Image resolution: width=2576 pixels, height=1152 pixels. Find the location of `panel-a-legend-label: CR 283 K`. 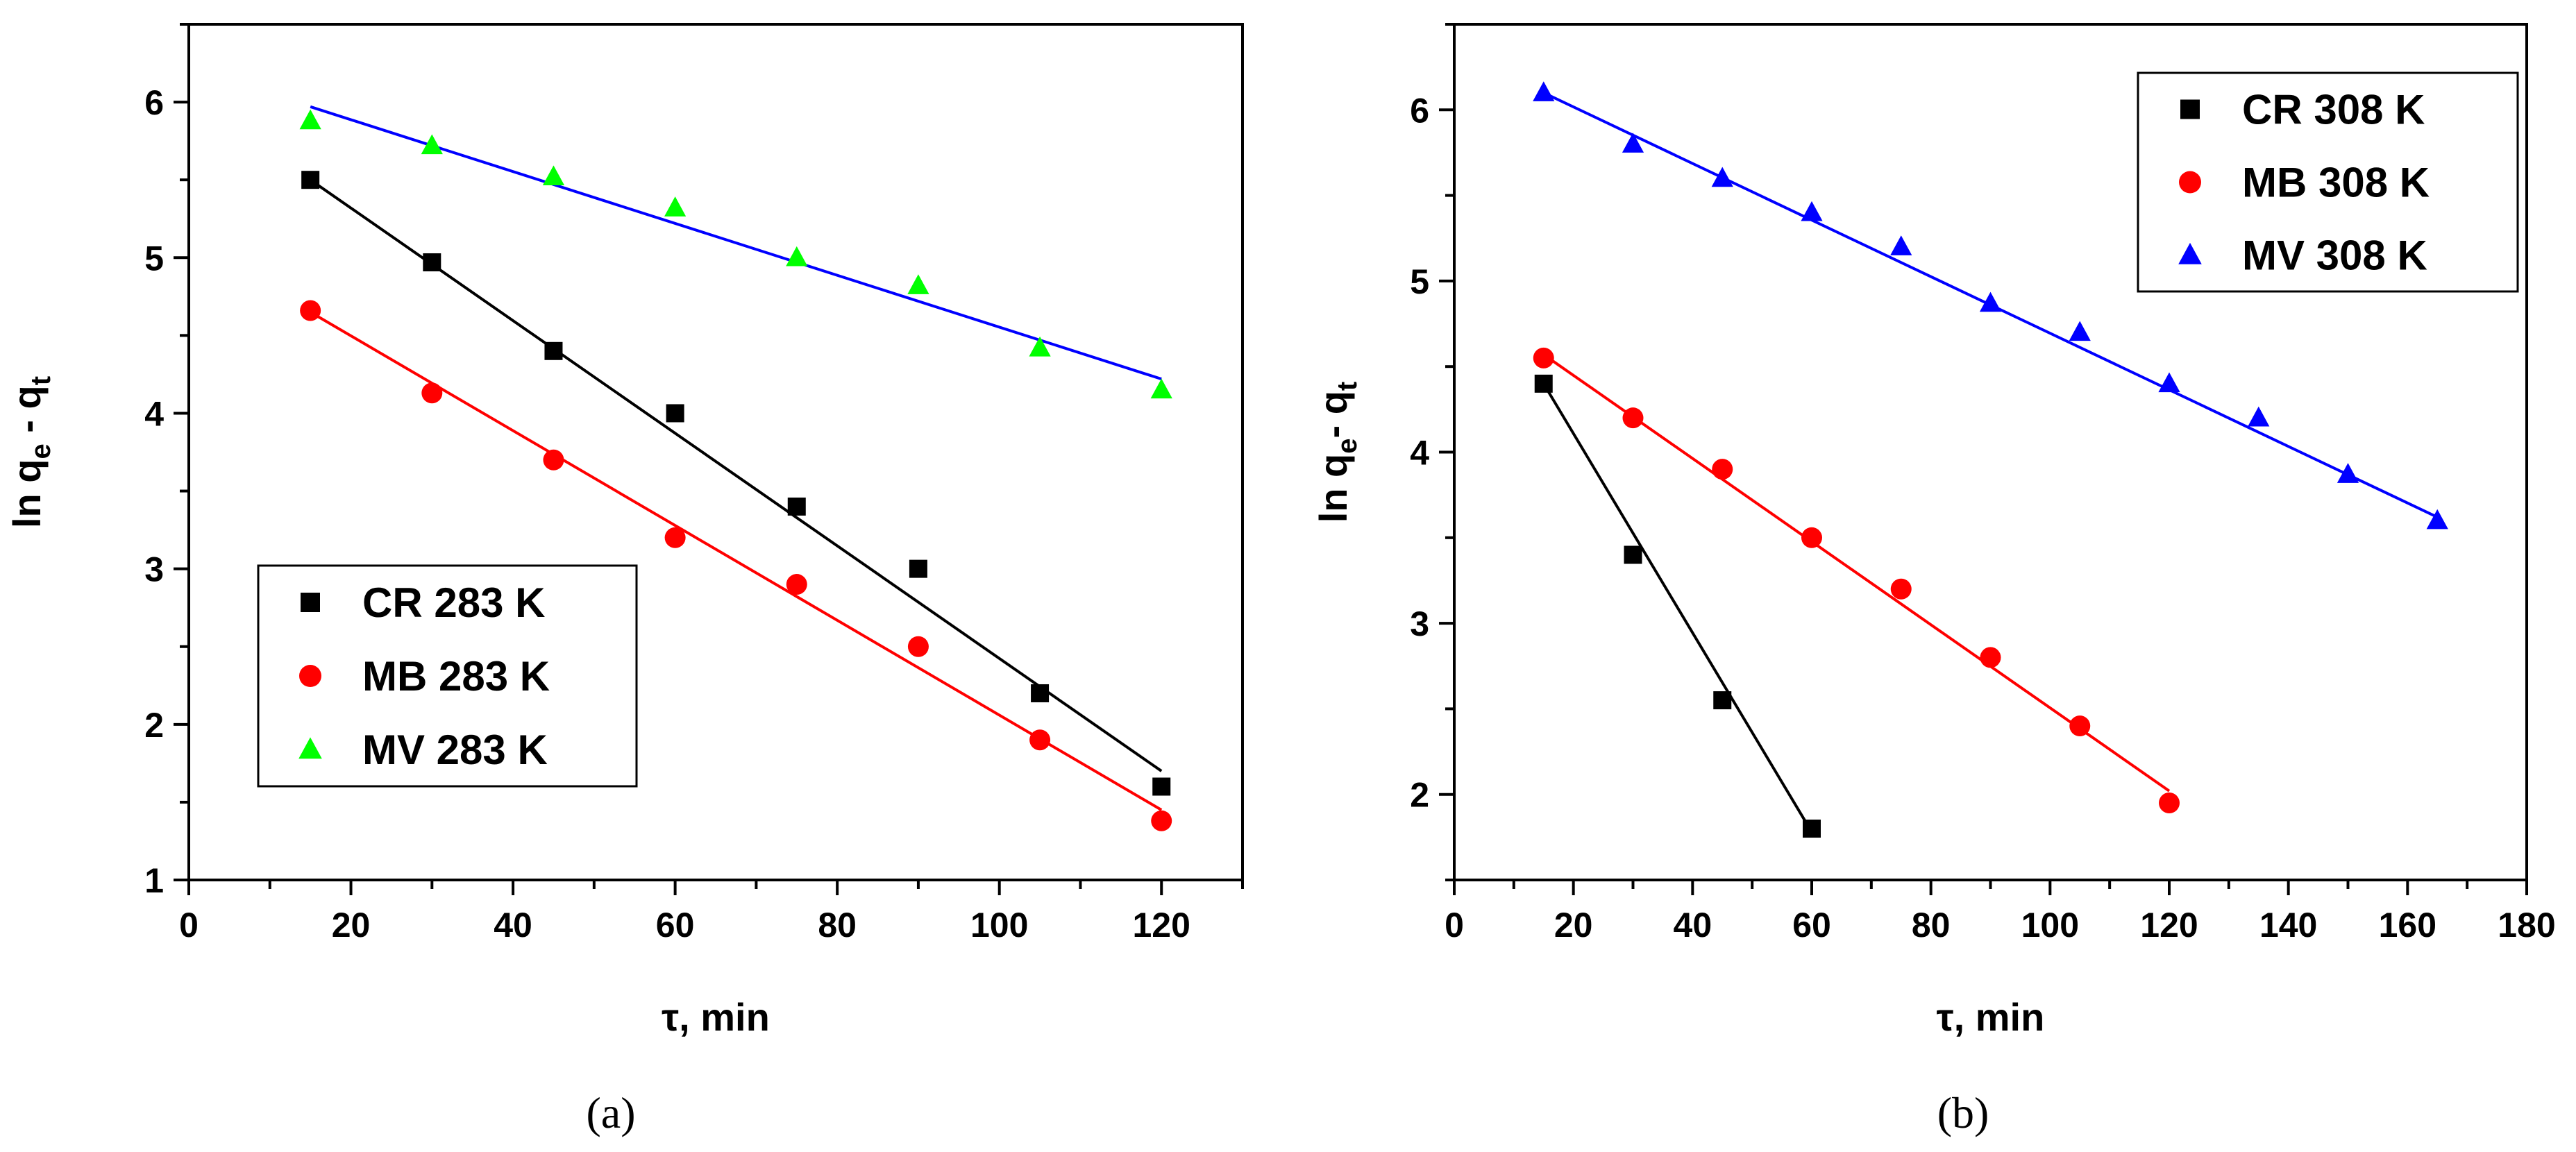

panel-a-legend-label: CR 283 K is located at coordinates (453, 602).